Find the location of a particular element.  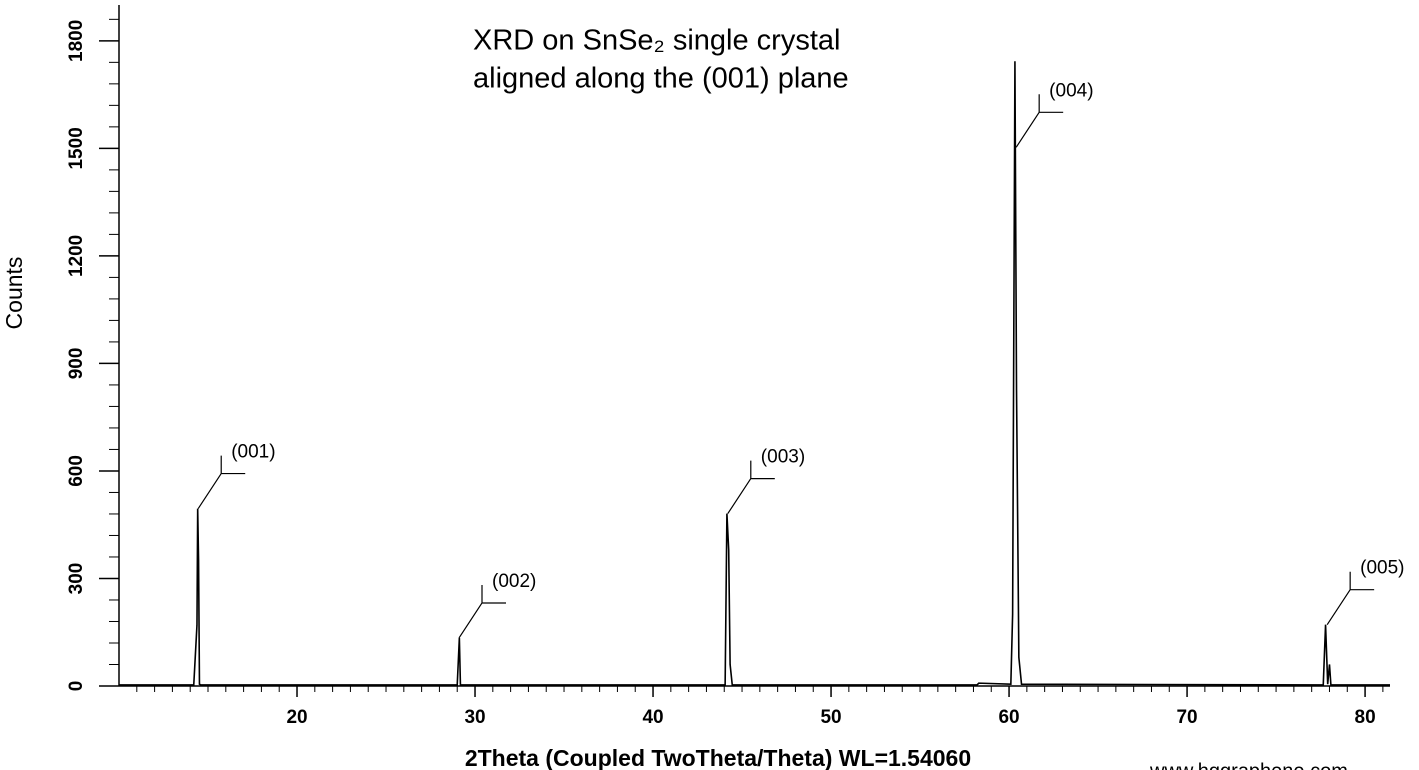

x-tick-label: 70 is located at coordinates (1186, 717).